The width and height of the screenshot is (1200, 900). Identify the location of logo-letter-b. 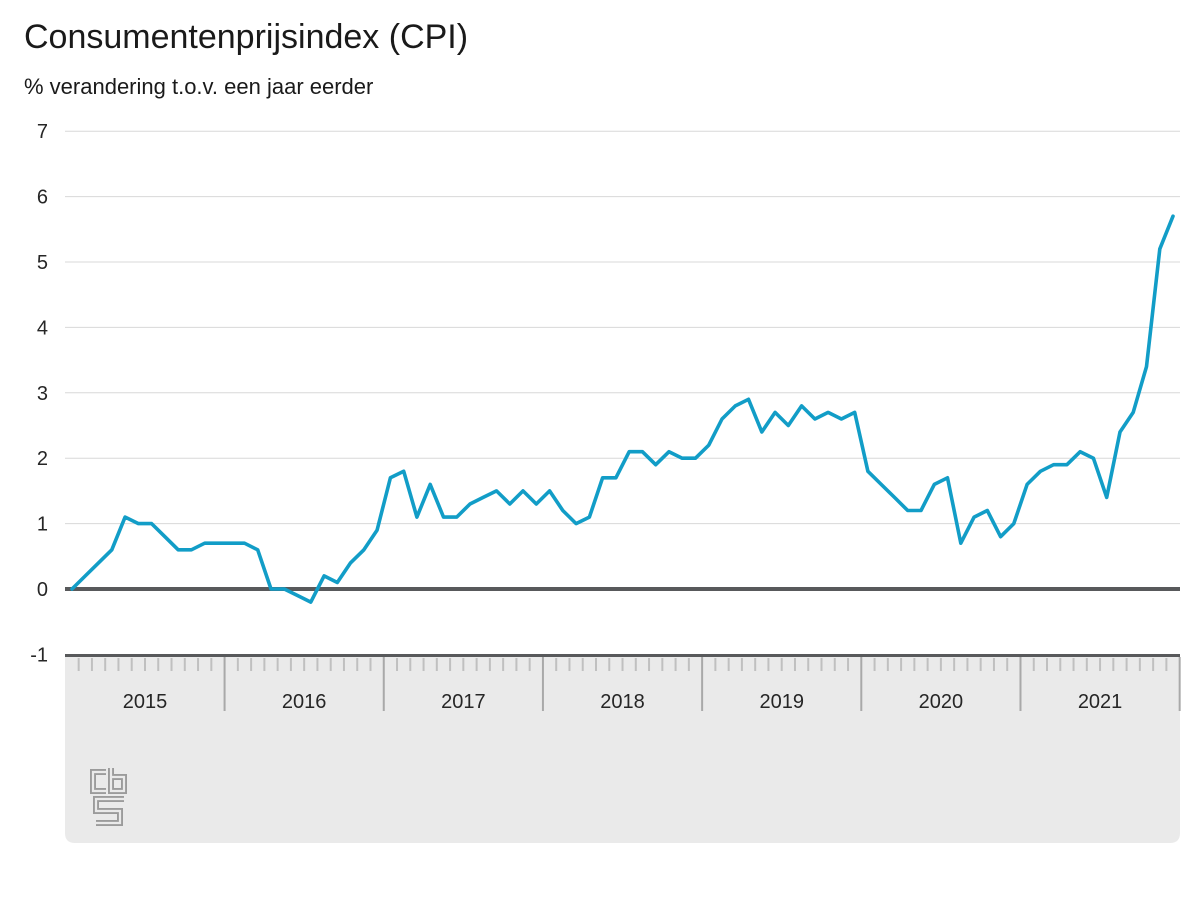
(117, 781).